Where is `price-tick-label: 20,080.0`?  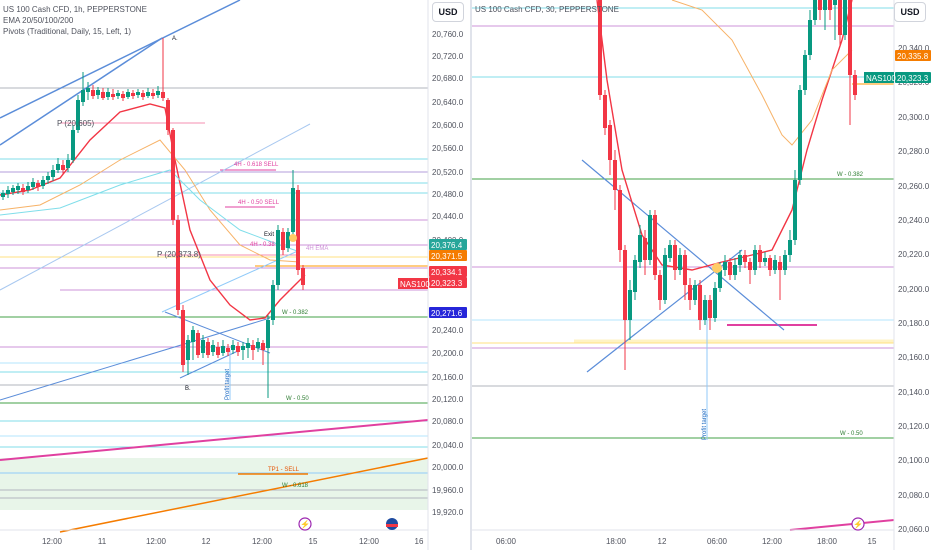 price-tick-label: 20,080.0 is located at coordinates (448, 421).